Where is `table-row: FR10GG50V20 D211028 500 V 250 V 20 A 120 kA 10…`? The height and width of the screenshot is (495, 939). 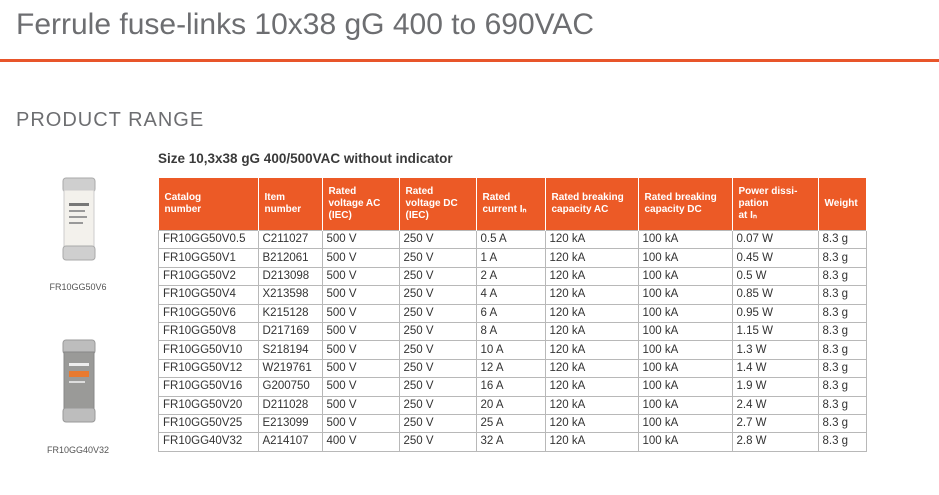
table-row: FR10GG50V20 D211028 500 V 250 V 20 A 120 kA 10… is located at coordinates (512, 405).